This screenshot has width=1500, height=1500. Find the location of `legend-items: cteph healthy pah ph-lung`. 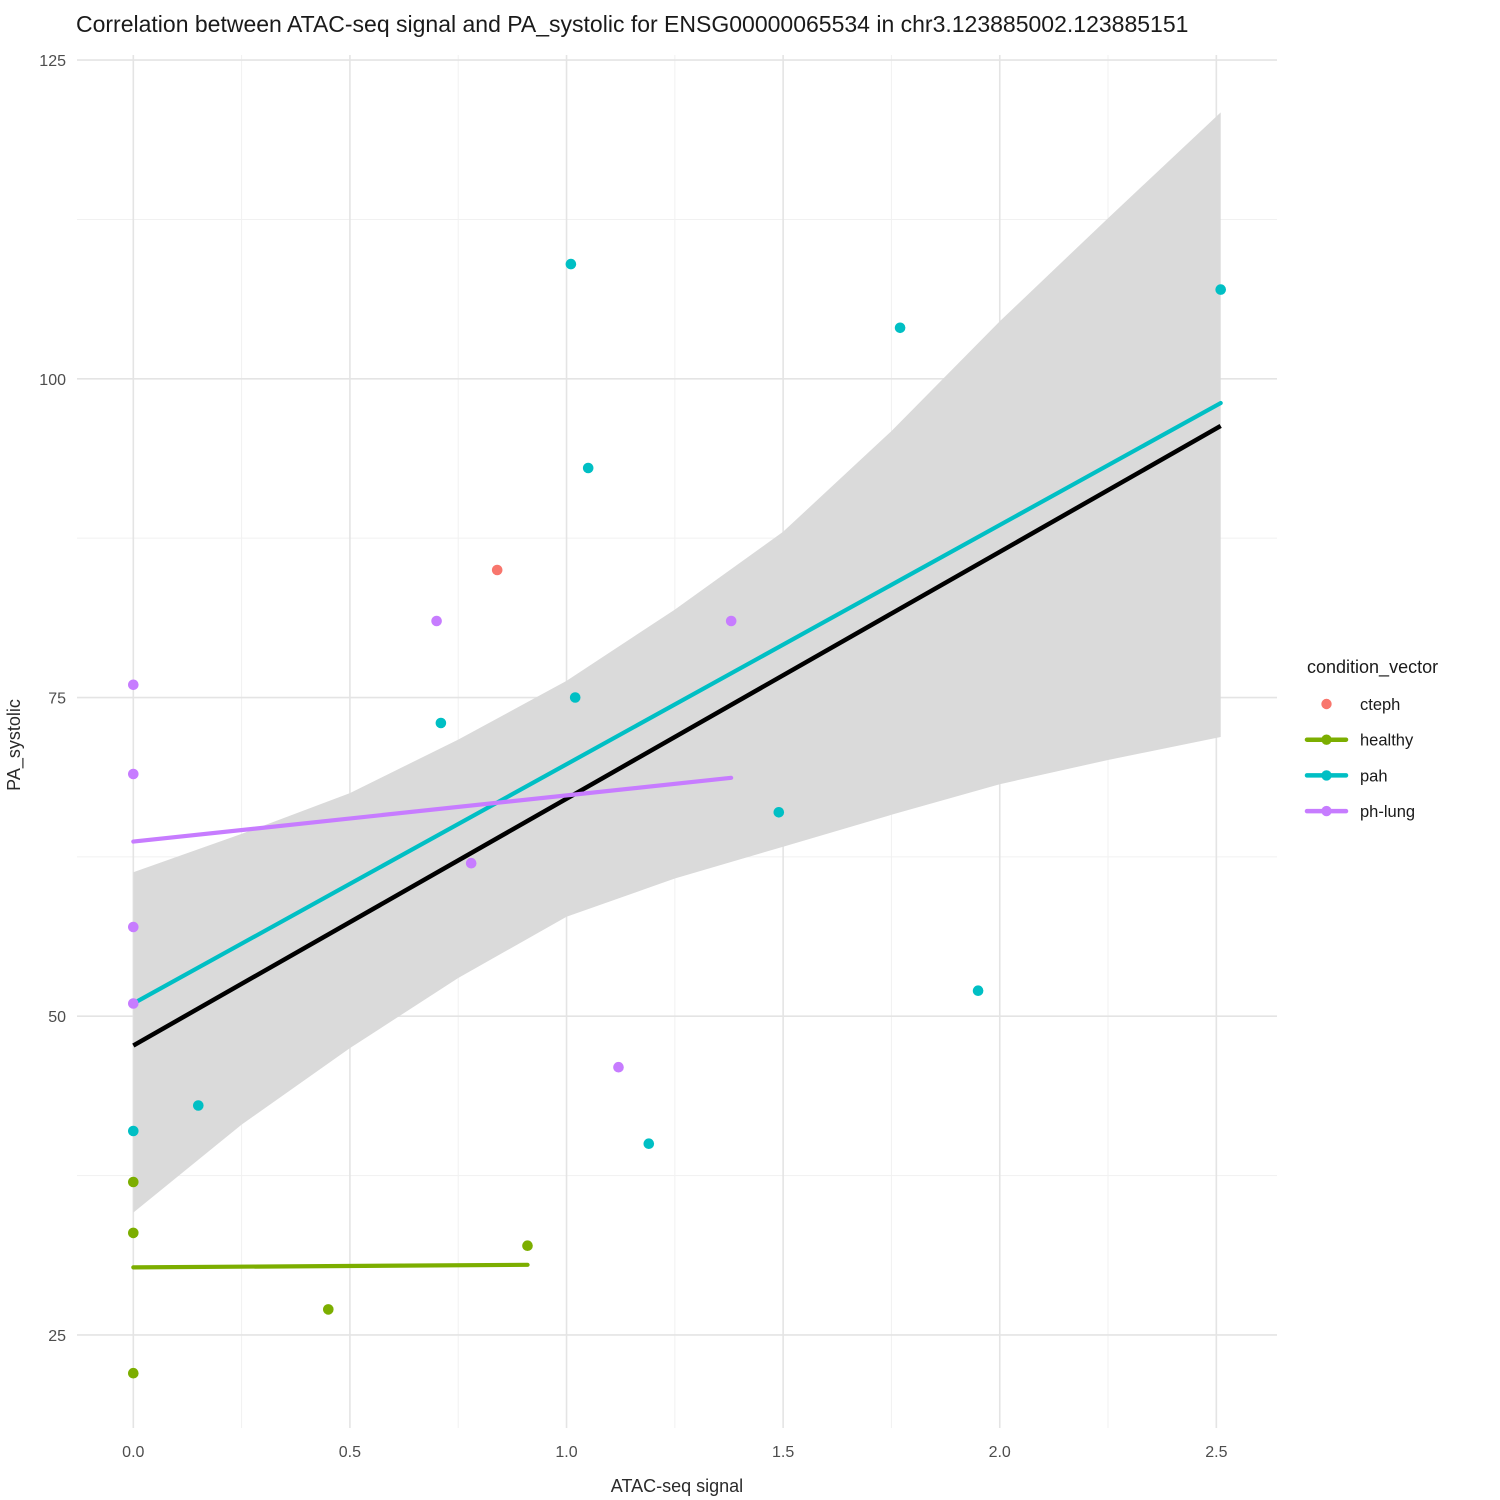

legend-items: cteph healthy pah ph-lung is located at coordinates (1359, 758).